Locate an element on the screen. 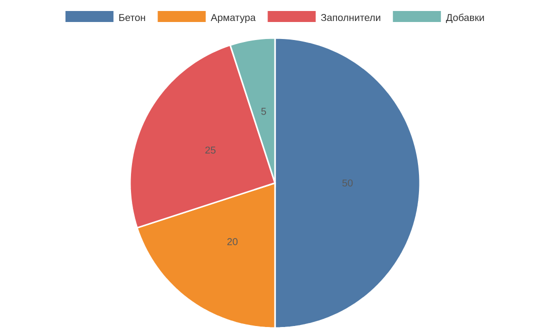  legend-label: Заполнители is located at coordinates (350, 18).